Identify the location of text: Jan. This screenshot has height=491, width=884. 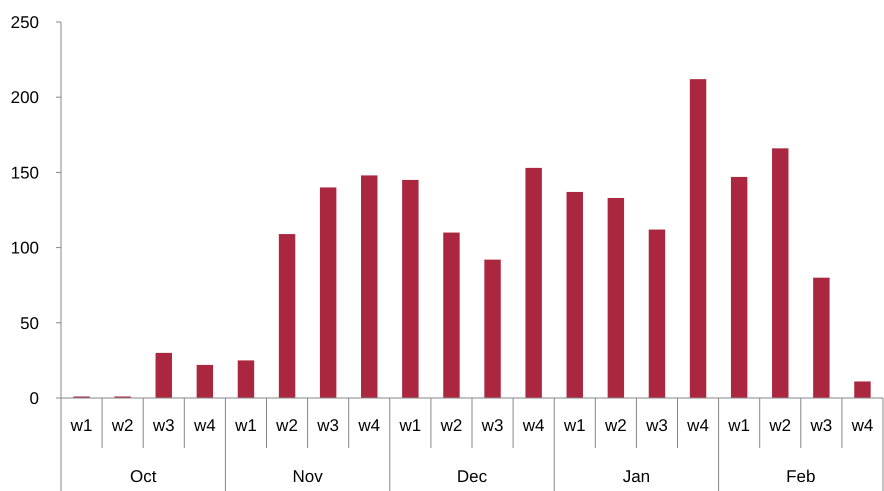
(636, 476).